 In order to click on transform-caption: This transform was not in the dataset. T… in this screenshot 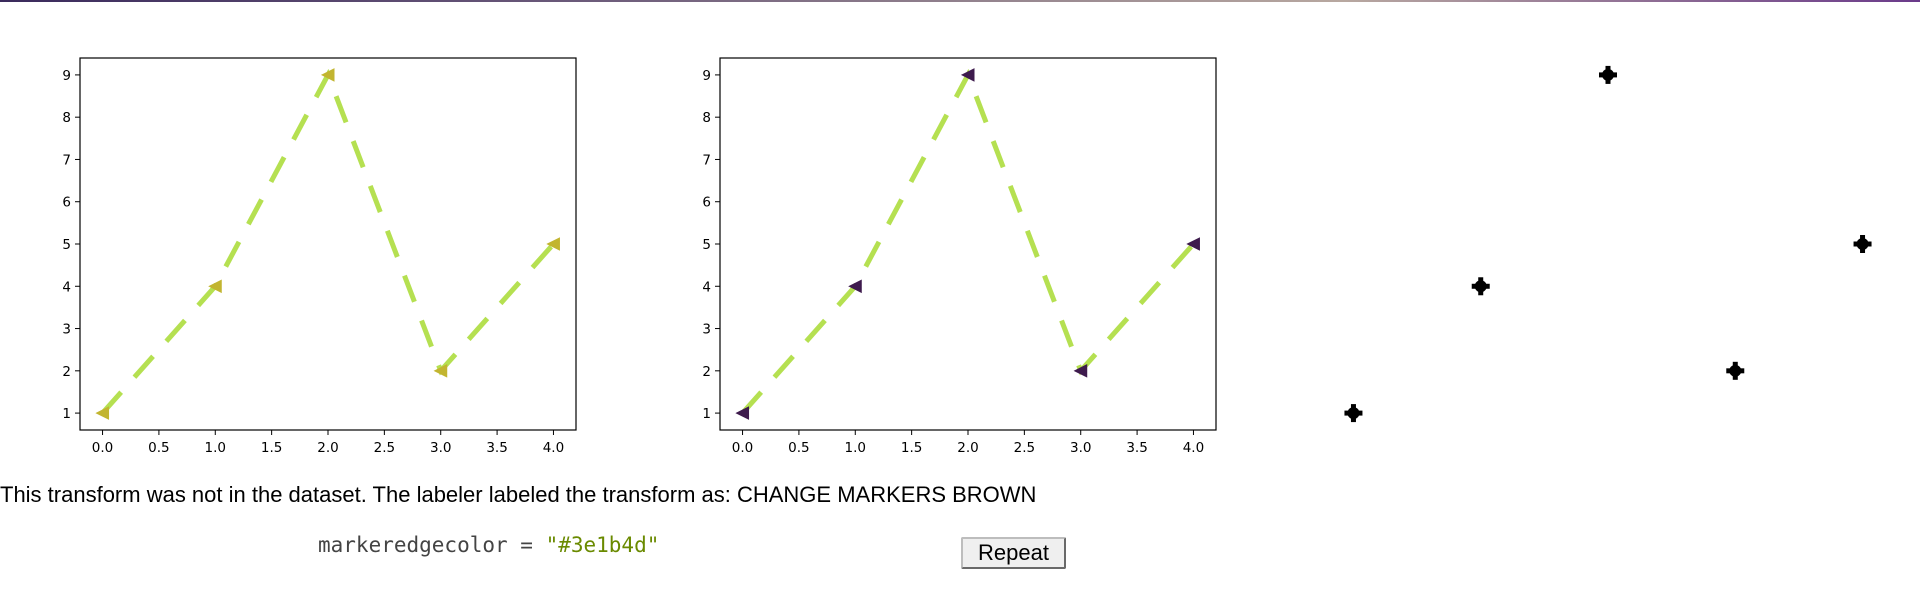, I will do `click(518, 494)`.